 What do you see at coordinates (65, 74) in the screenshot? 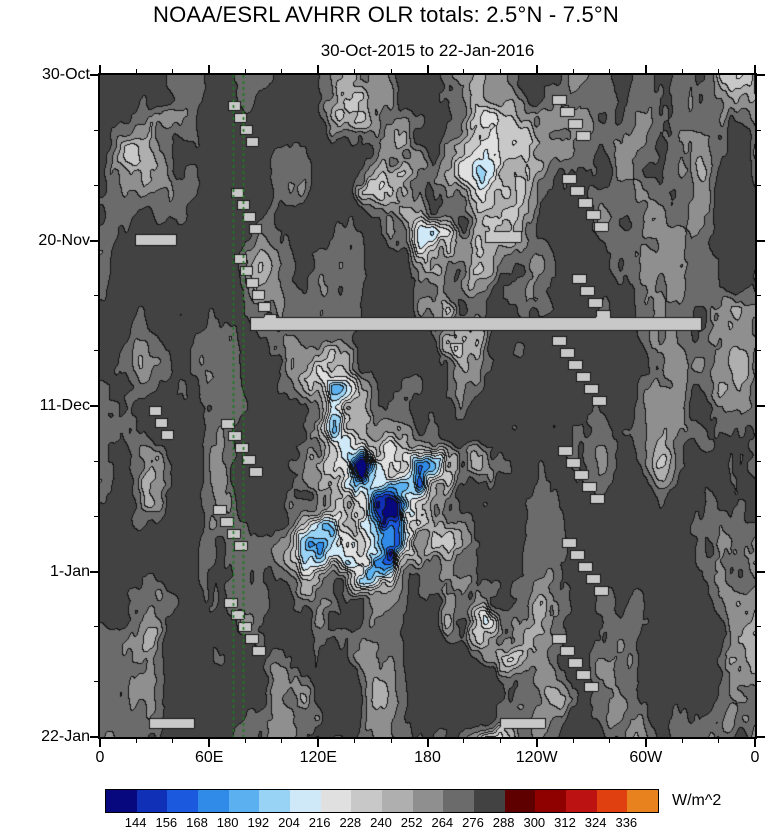
I see `y-tick-label: 30-Oct` at bounding box center [65, 74].